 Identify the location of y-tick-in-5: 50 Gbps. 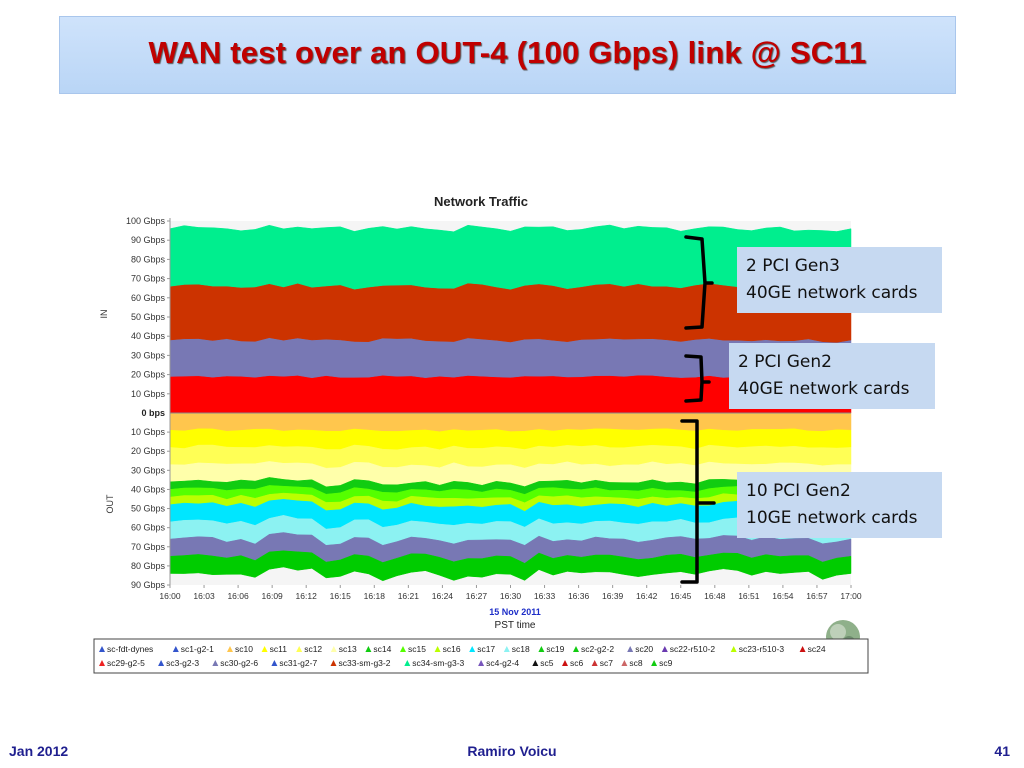
(148, 317).